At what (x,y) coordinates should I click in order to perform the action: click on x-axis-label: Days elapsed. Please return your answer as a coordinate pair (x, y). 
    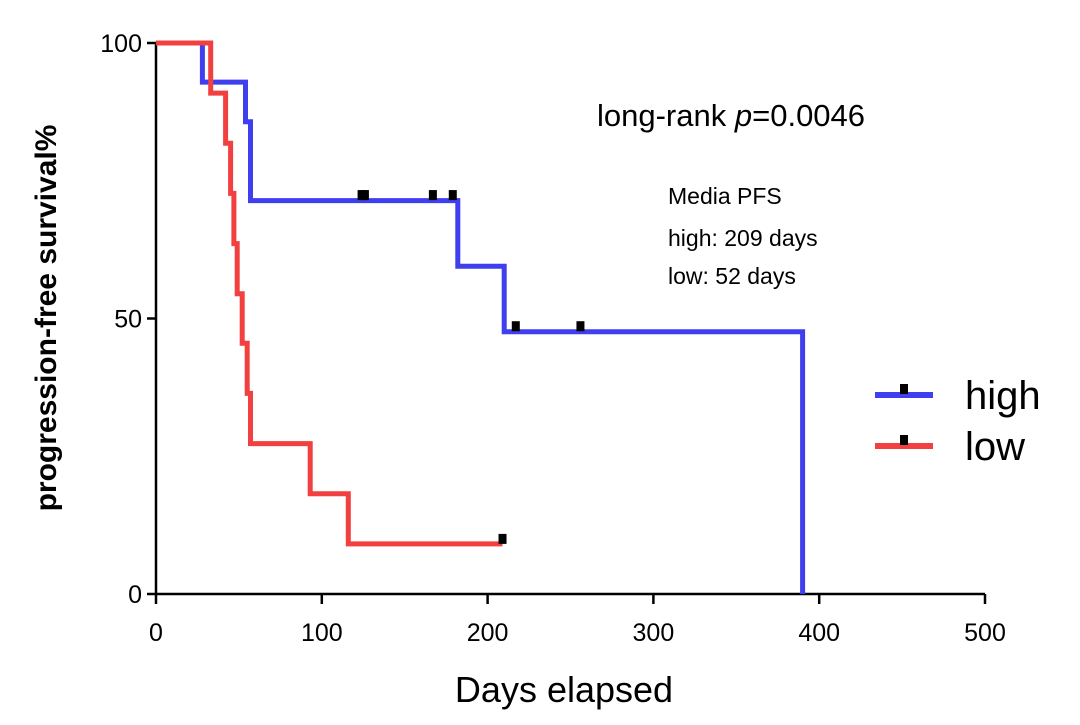
    Looking at the image, I should click on (564, 689).